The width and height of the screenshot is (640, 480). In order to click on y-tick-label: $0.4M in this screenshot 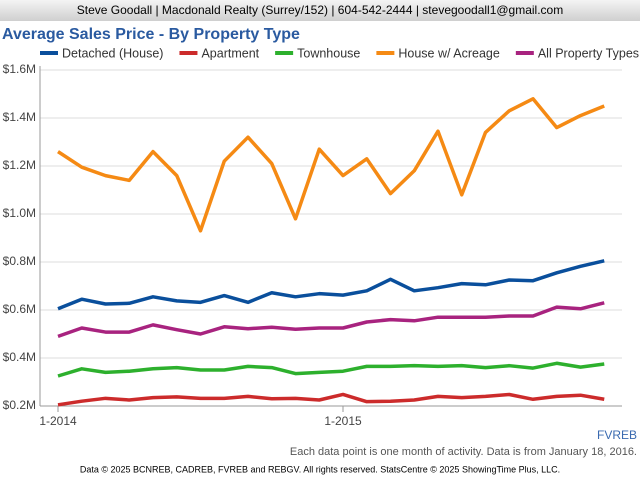, I will do `click(19, 357)`.